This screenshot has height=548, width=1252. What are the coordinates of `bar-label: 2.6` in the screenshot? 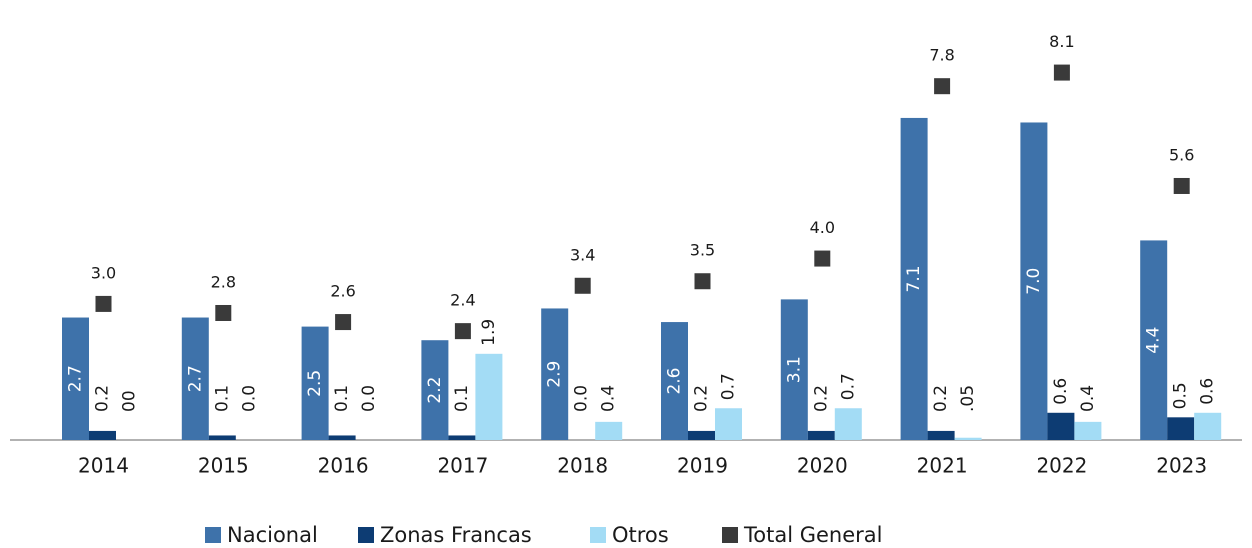 It's located at (675, 381).